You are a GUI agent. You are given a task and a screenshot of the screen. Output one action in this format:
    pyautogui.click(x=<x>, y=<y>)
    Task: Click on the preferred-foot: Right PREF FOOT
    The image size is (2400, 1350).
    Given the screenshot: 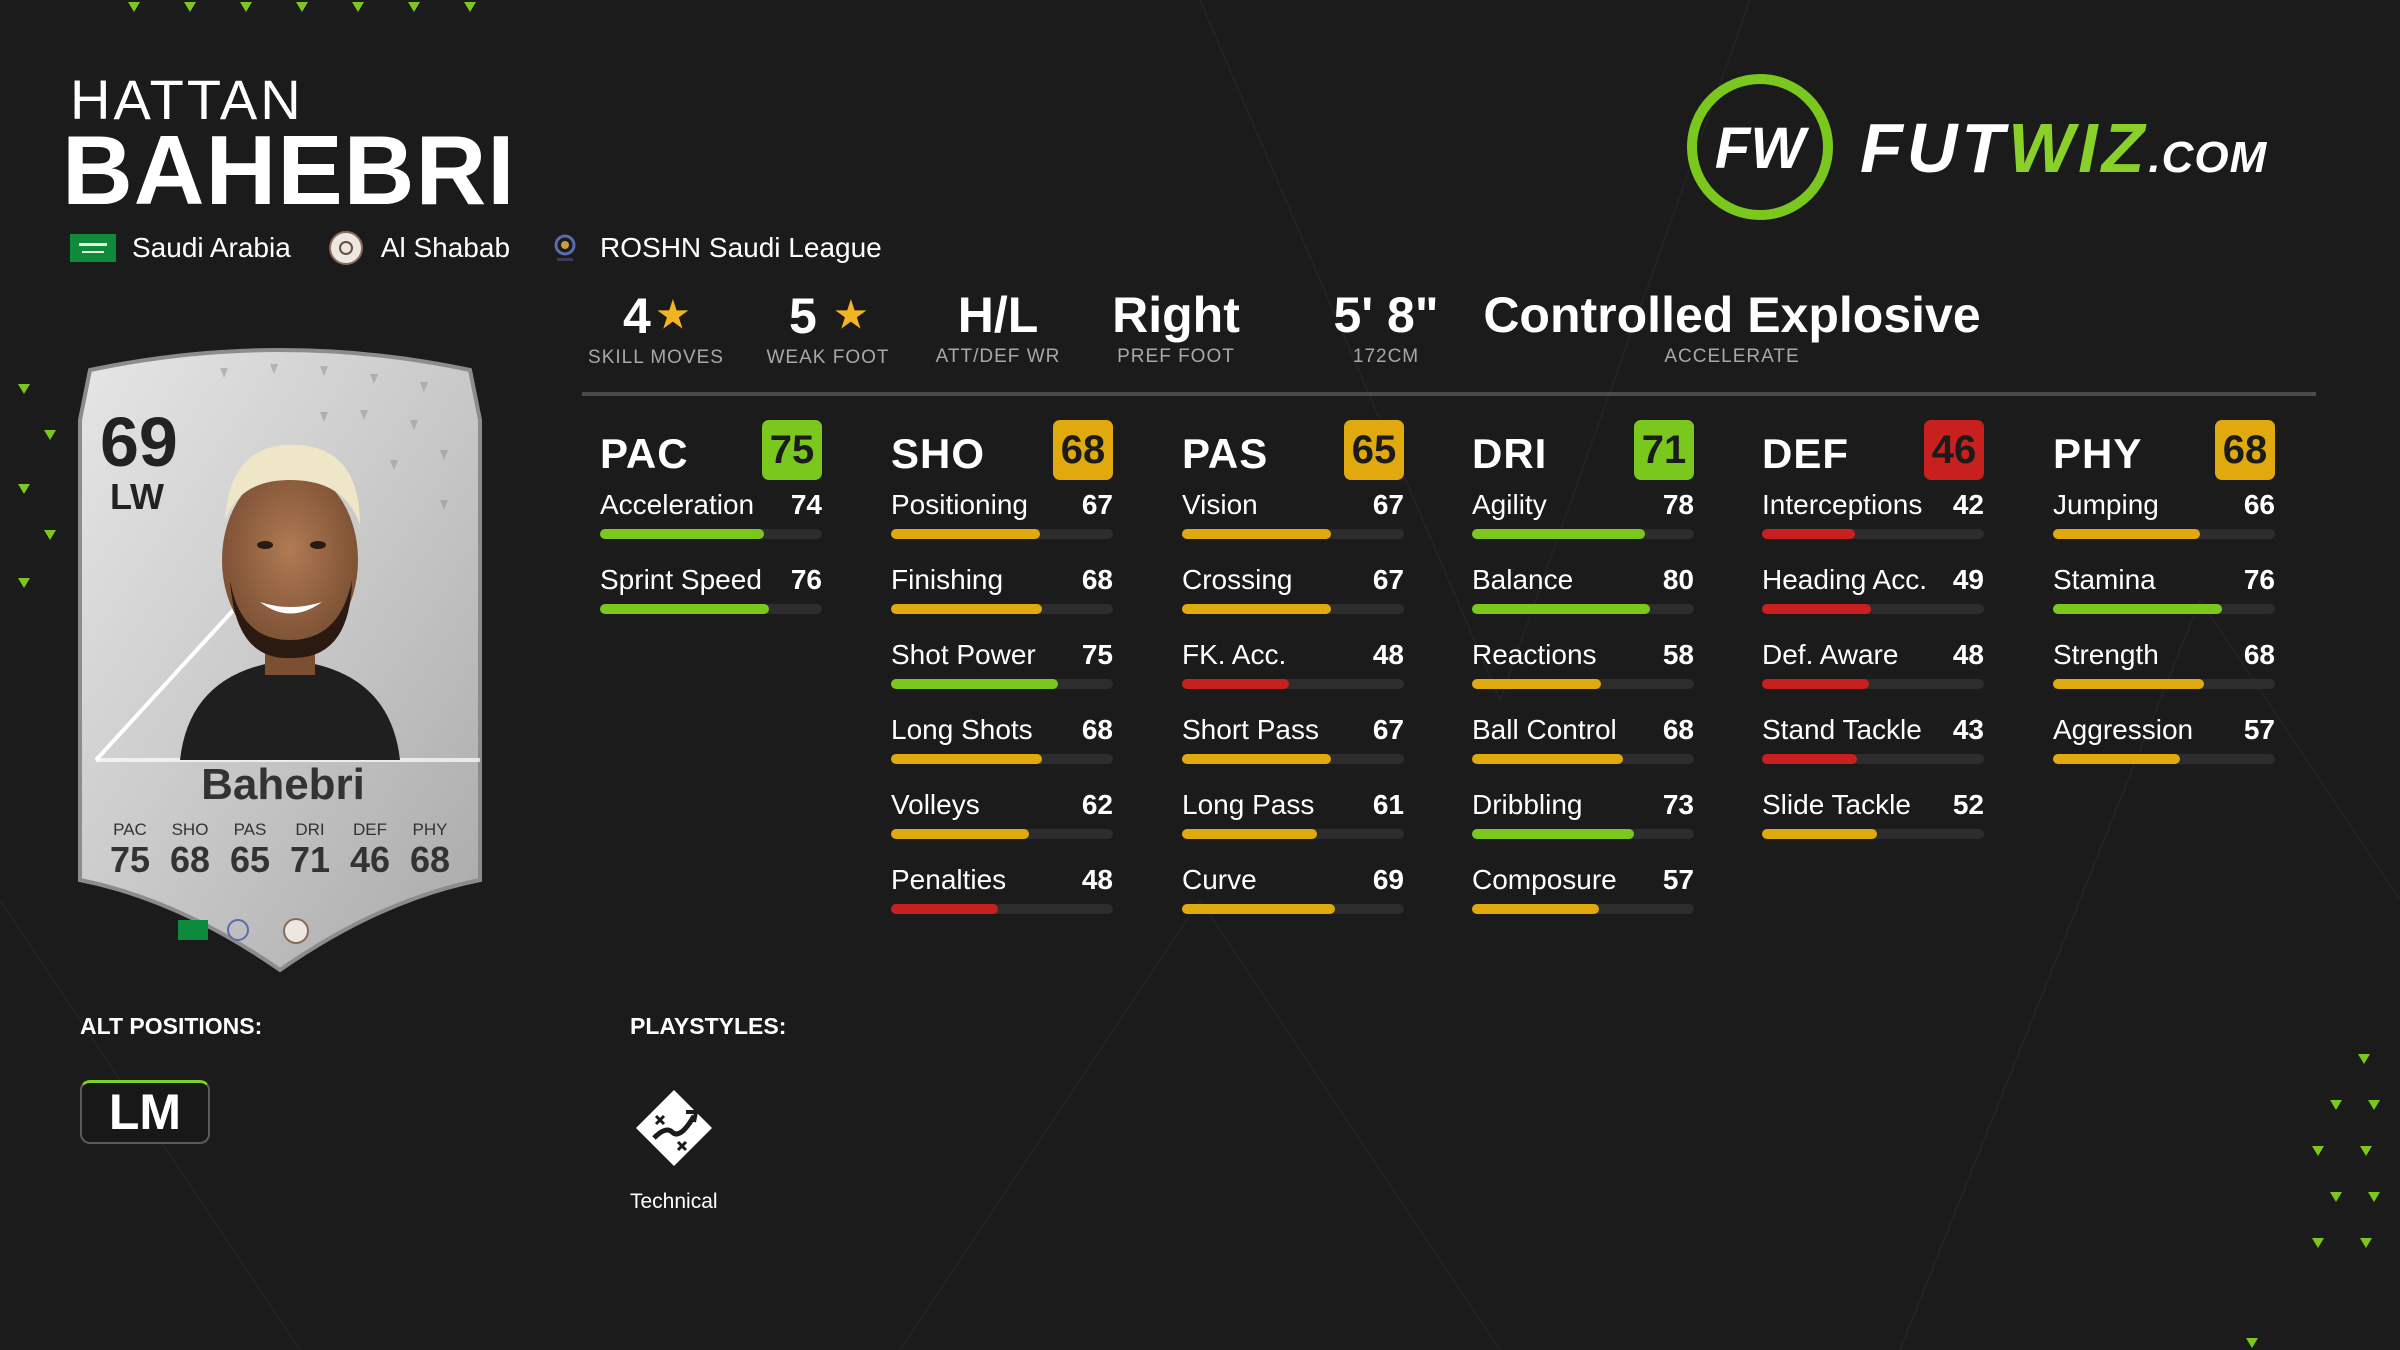 What is the action you would take?
    pyautogui.click(x=1176, y=327)
    